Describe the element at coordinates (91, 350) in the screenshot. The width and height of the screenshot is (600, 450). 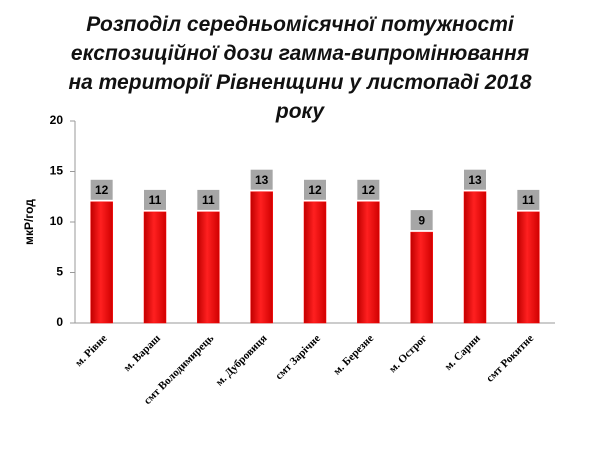
I see `x-tick-label: м. Рівне` at that location.